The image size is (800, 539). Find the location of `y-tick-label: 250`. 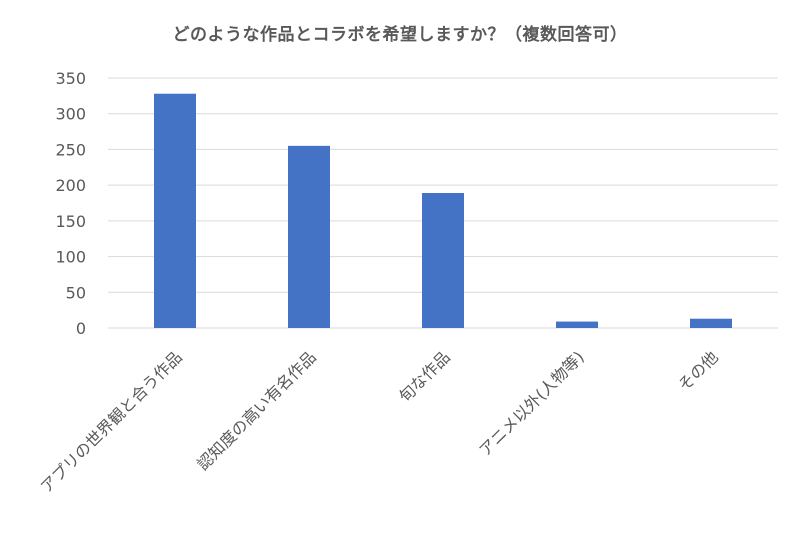

y-tick-label: 250 is located at coordinates (70, 149).